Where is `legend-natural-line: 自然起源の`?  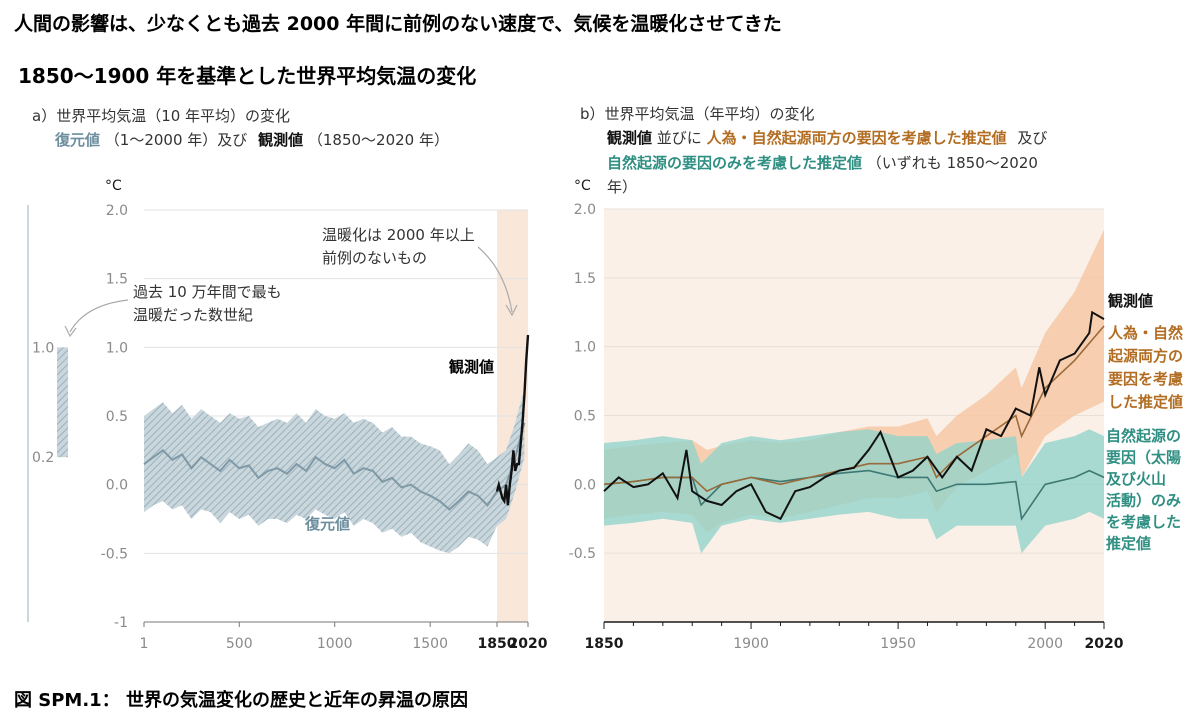 legend-natural-line: 自然起源の is located at coordinates (1143, 436).